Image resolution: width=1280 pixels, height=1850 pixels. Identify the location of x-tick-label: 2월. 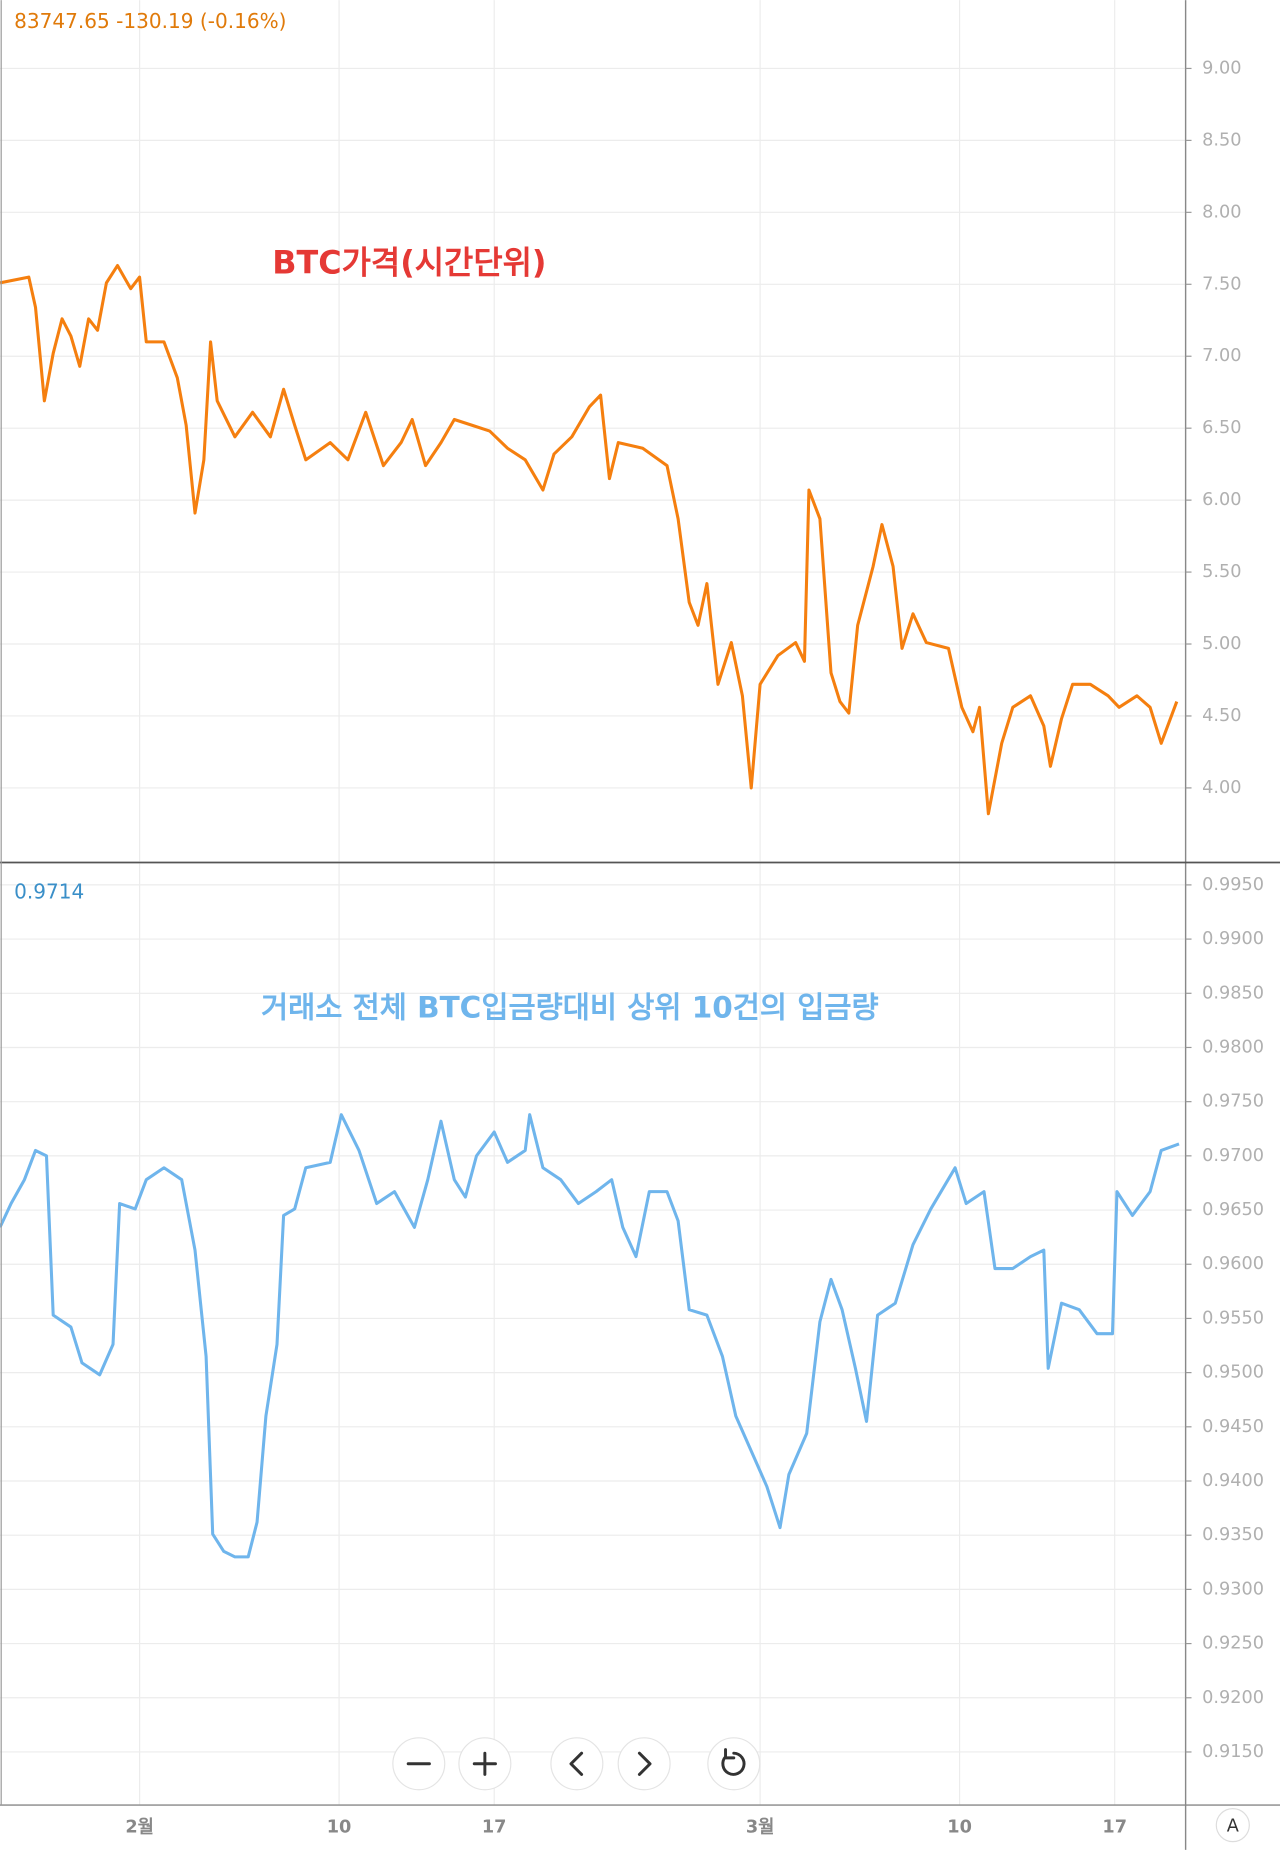
(139, 1826).